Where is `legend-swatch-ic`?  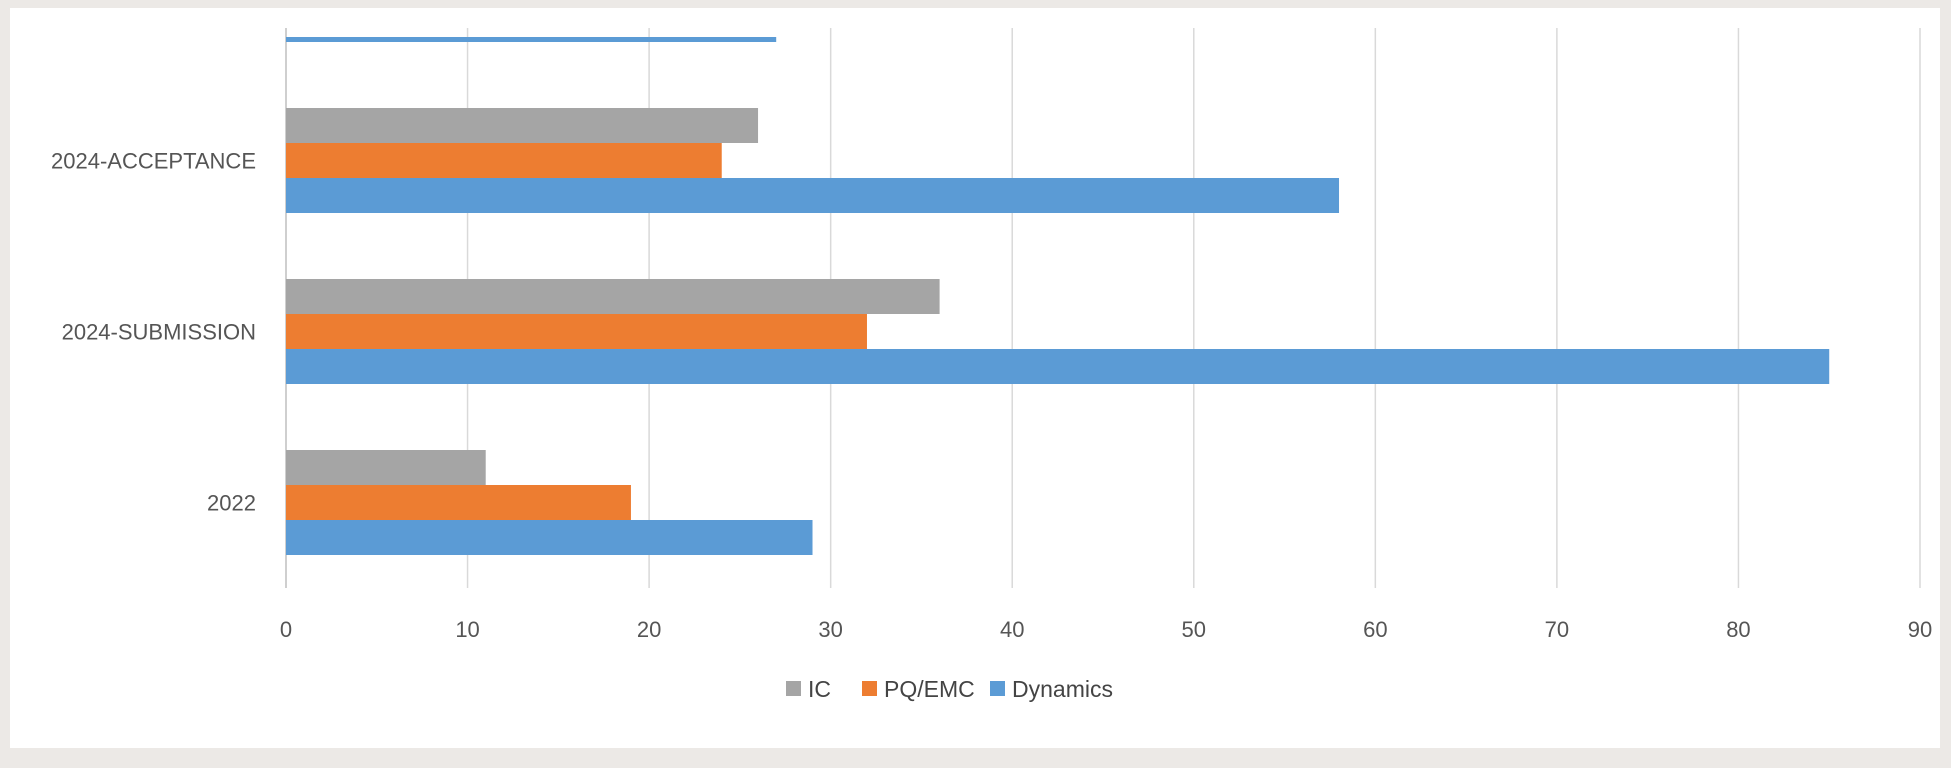
legend-swatch-ic is located at coordinates (793, 688).